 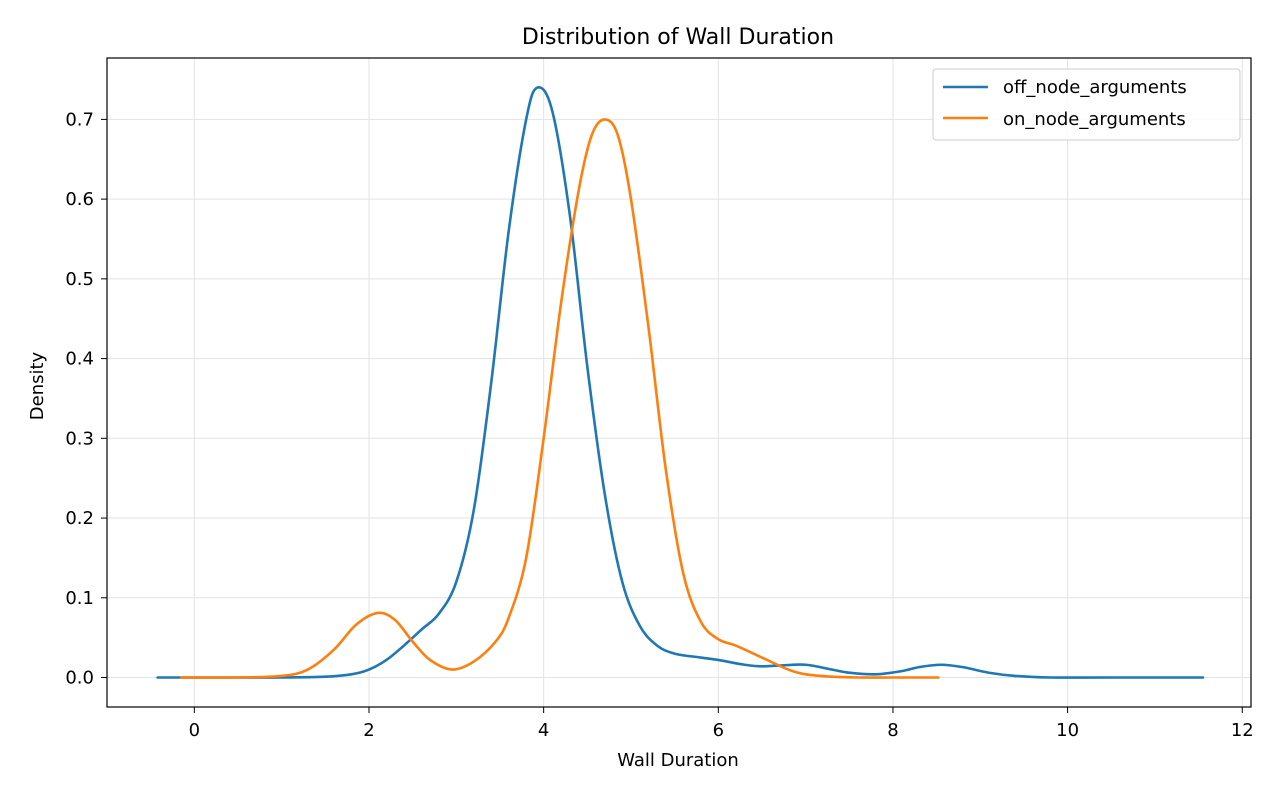 I want to click on y-tick-label: 0.5, so click(x=79, y=279).